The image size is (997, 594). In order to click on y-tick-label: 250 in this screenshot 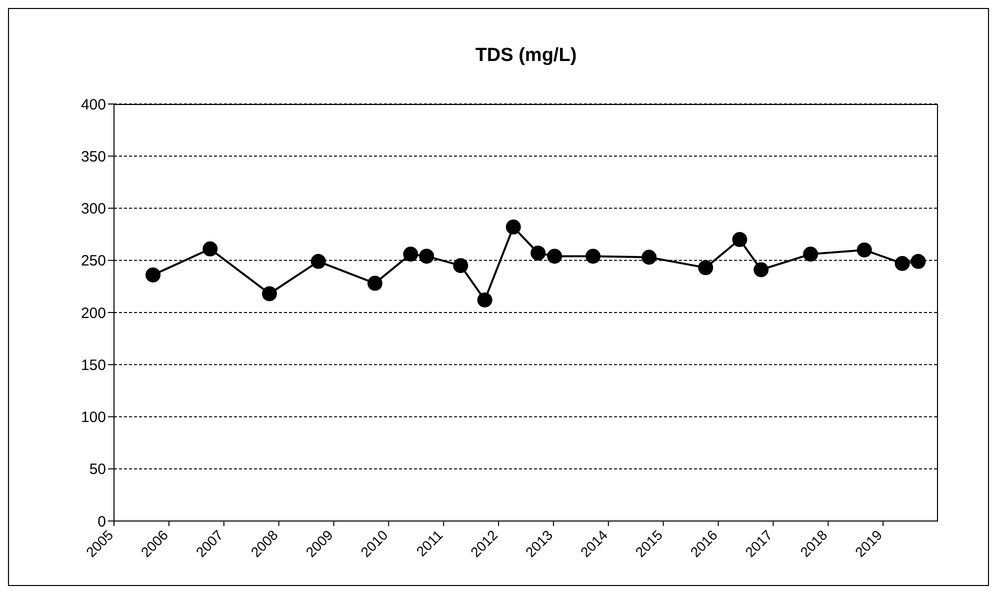, I will do `click(93, 261)`.